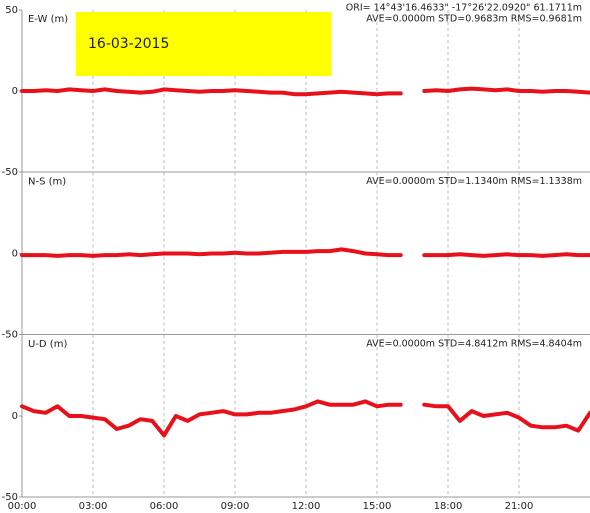 This screenshot has width=590, height=513. Describe the element at coordinates (93, 506) in the screenshot. I see `x-tick-label: 03:00` at that location.